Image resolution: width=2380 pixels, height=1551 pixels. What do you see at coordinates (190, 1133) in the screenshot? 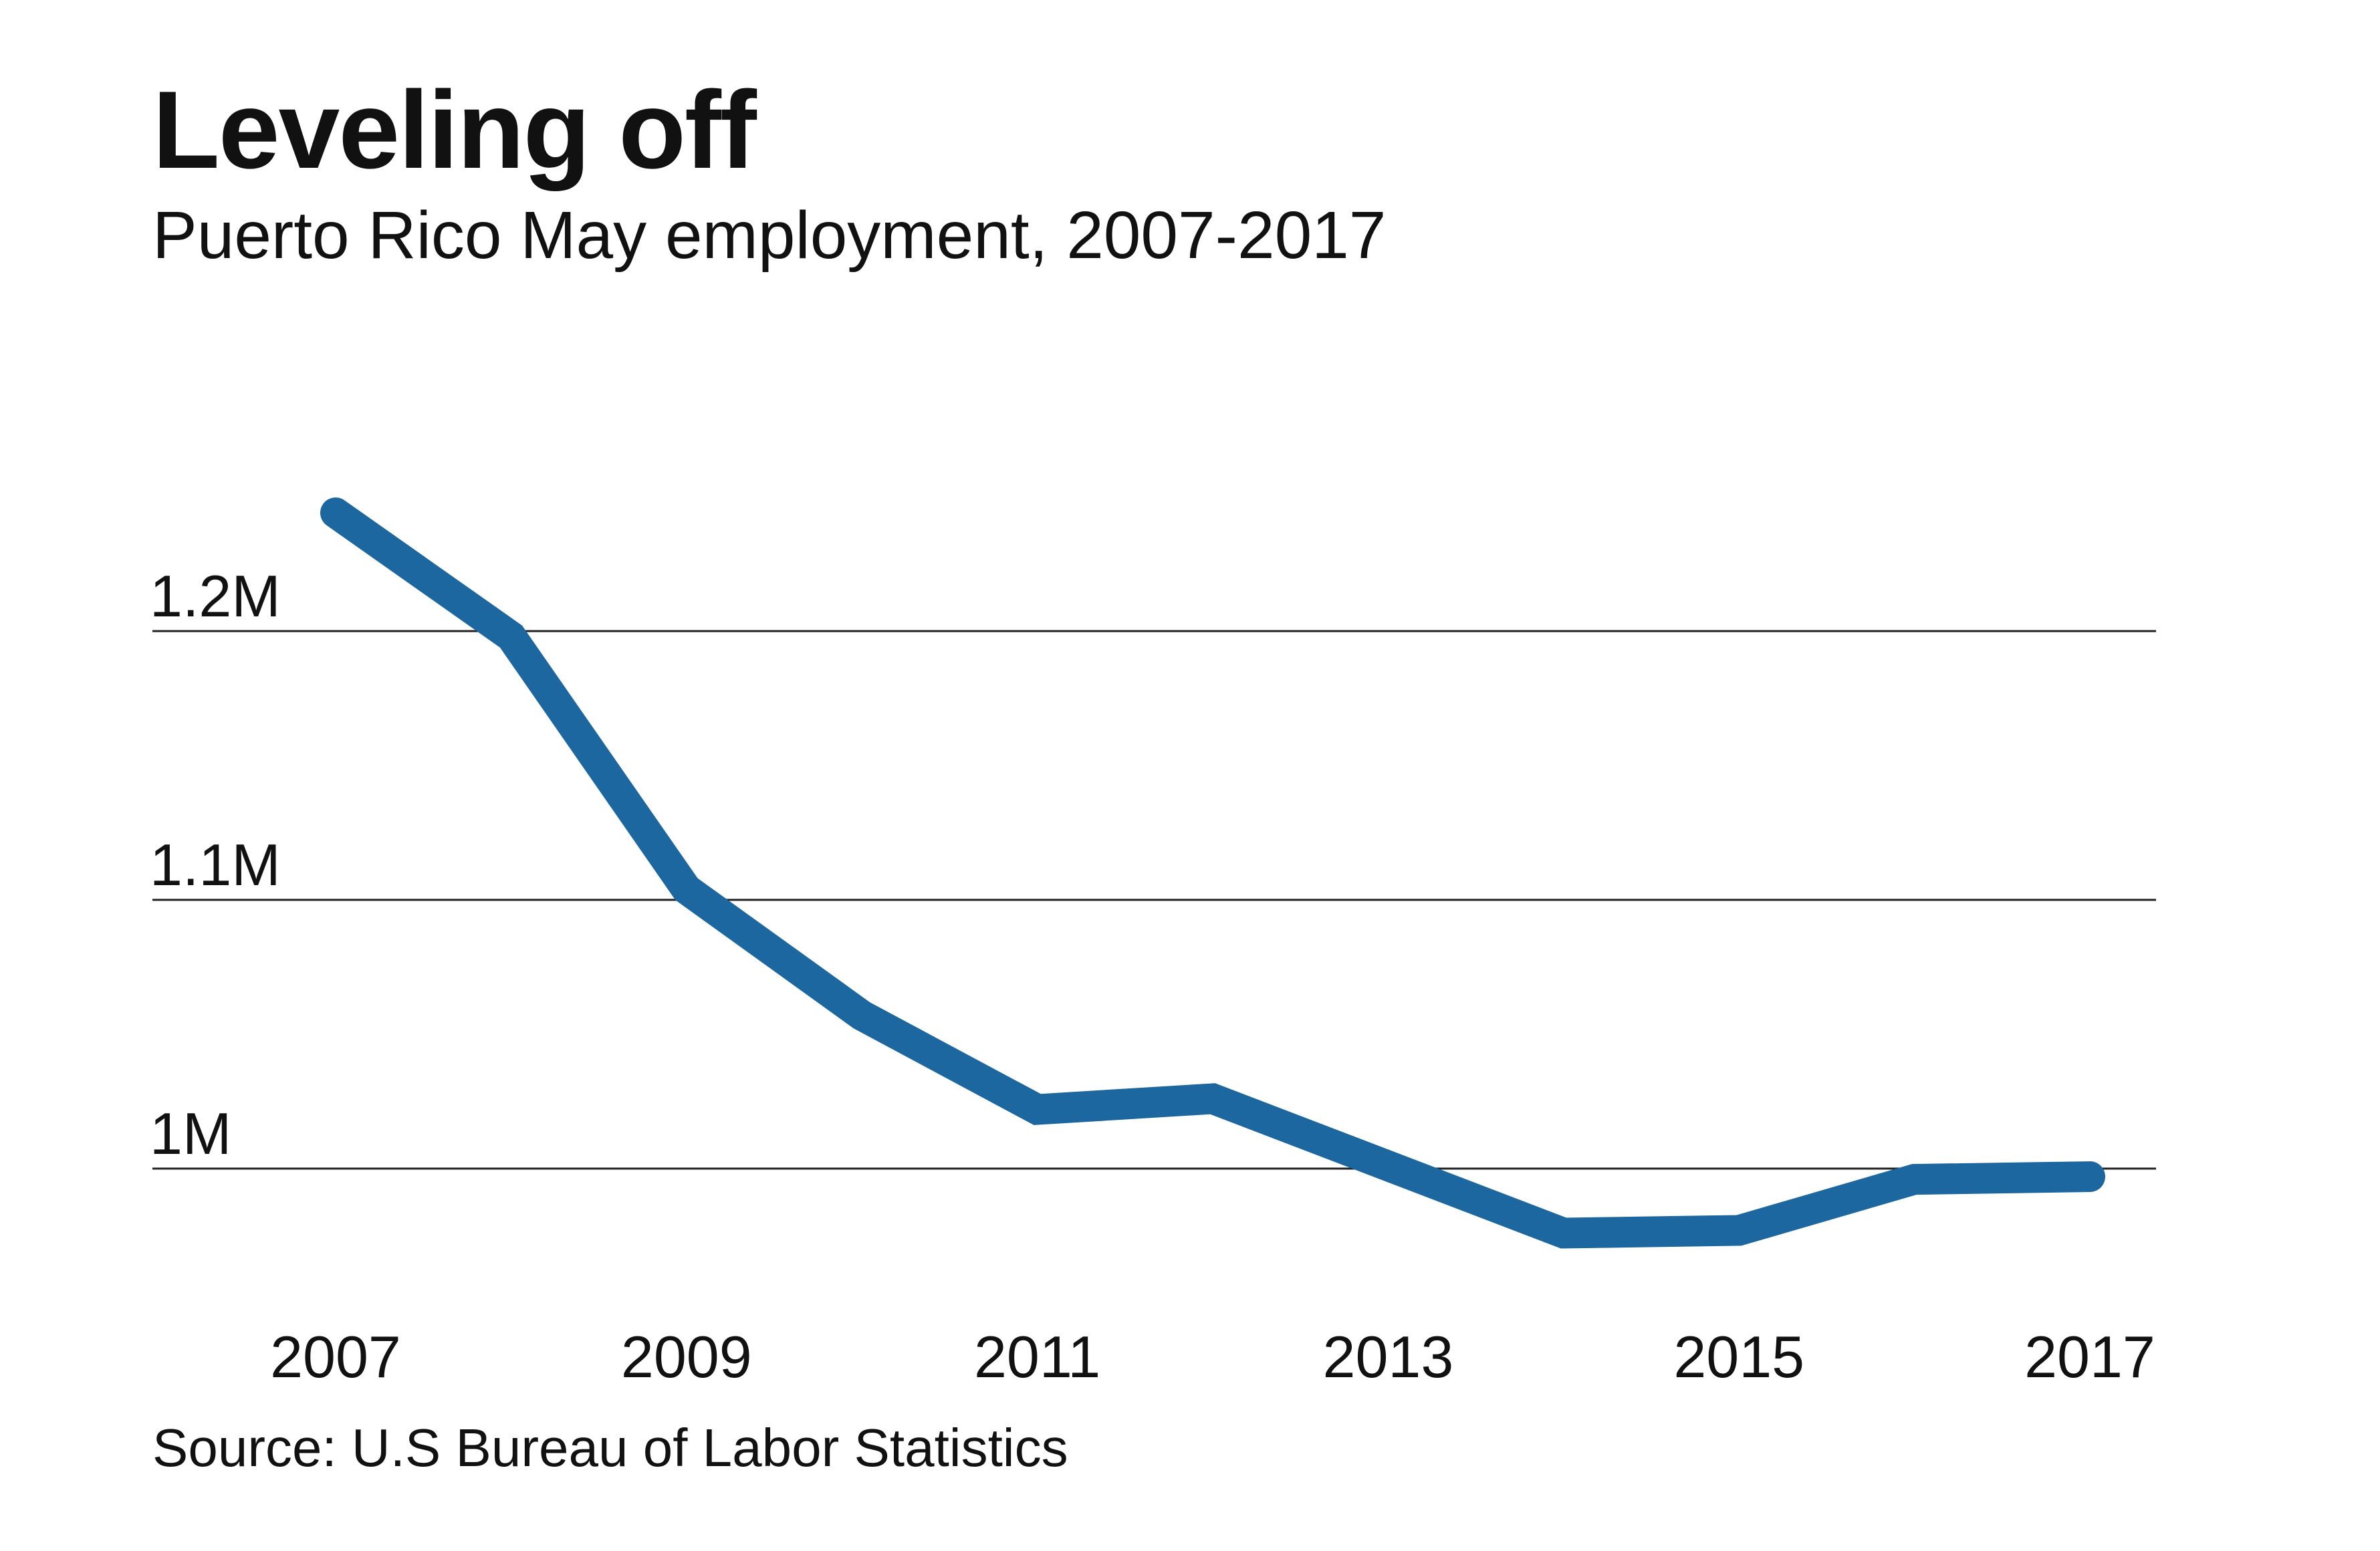
I see `y-tick-label: 1M` at bounding box center [190, 1133].